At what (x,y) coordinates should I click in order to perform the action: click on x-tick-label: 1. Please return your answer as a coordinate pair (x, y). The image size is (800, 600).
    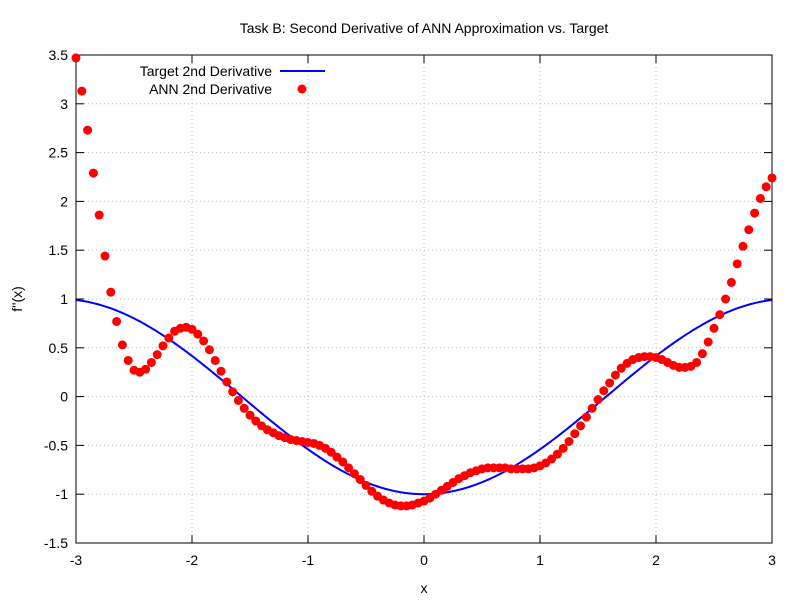
    Looking at the image, I should click on (540, 560).